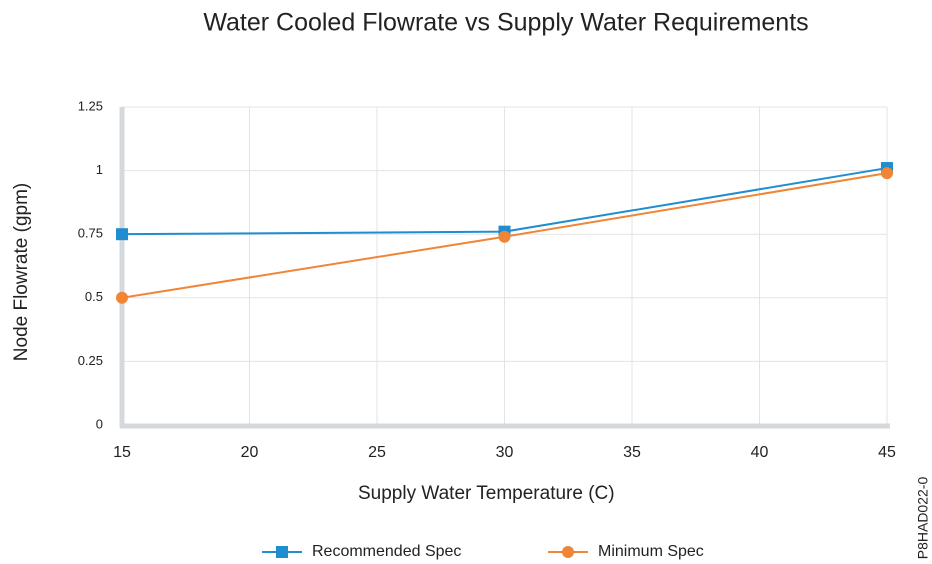  I want to click on legend-label: Recommended Spec, so click(386, 551).